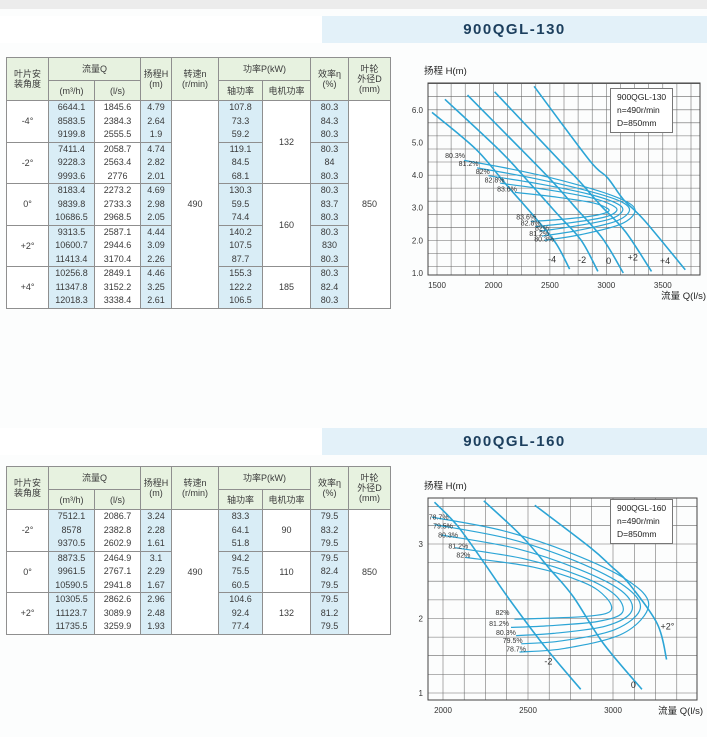 This screenshot has width=707, height=737. I want to click on header-head: 扬程H (m), so click(156, 488).